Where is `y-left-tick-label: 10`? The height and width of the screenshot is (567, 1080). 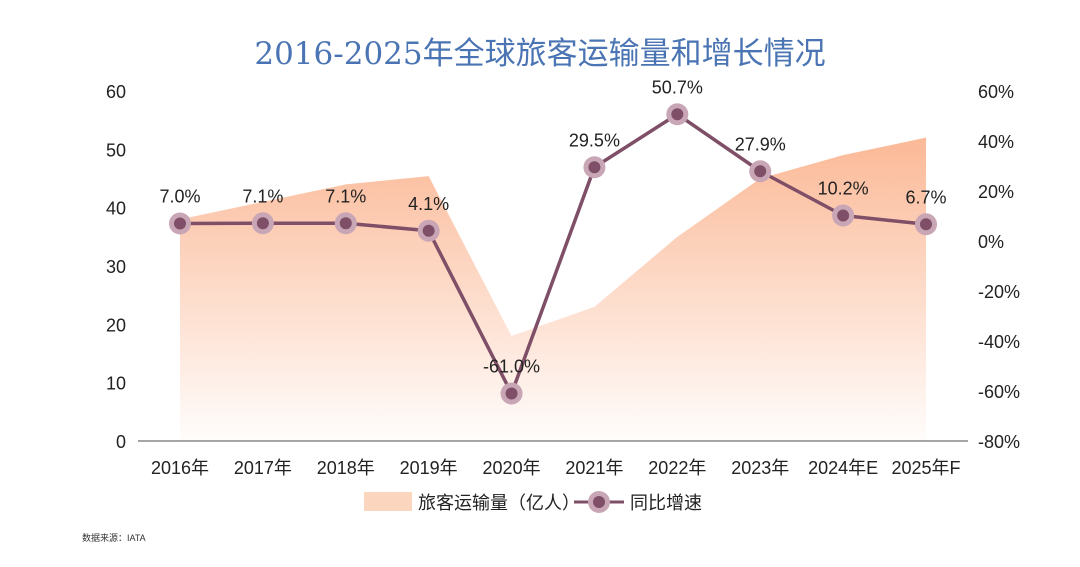 y-left-tick-label: 10 is located at coordinates (116, 384).